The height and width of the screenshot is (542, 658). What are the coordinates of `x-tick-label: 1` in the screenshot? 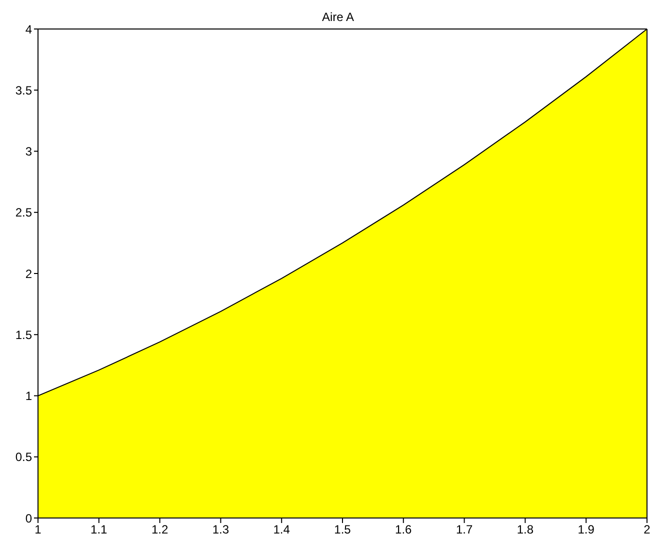 It's located at (38, 529).